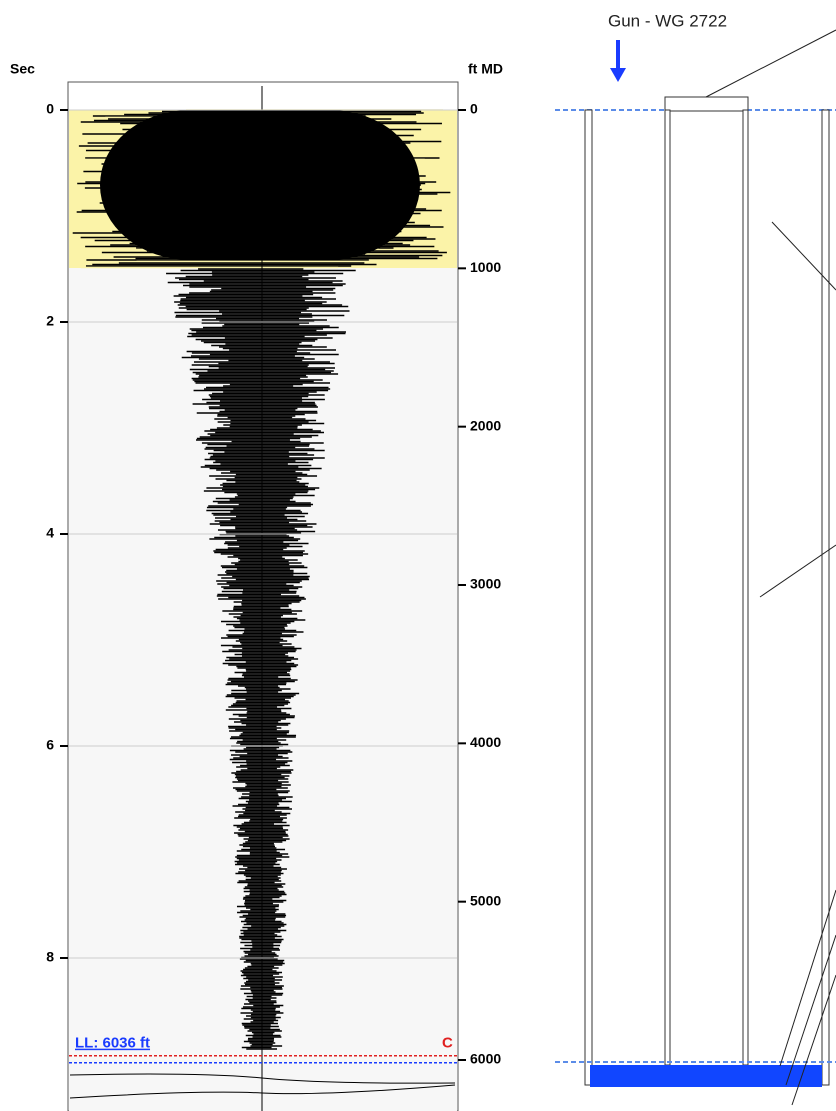 The width and height of the screenshot is (836, 1111). I want to click on depth-tick-label: 2000, so click(485, 425).